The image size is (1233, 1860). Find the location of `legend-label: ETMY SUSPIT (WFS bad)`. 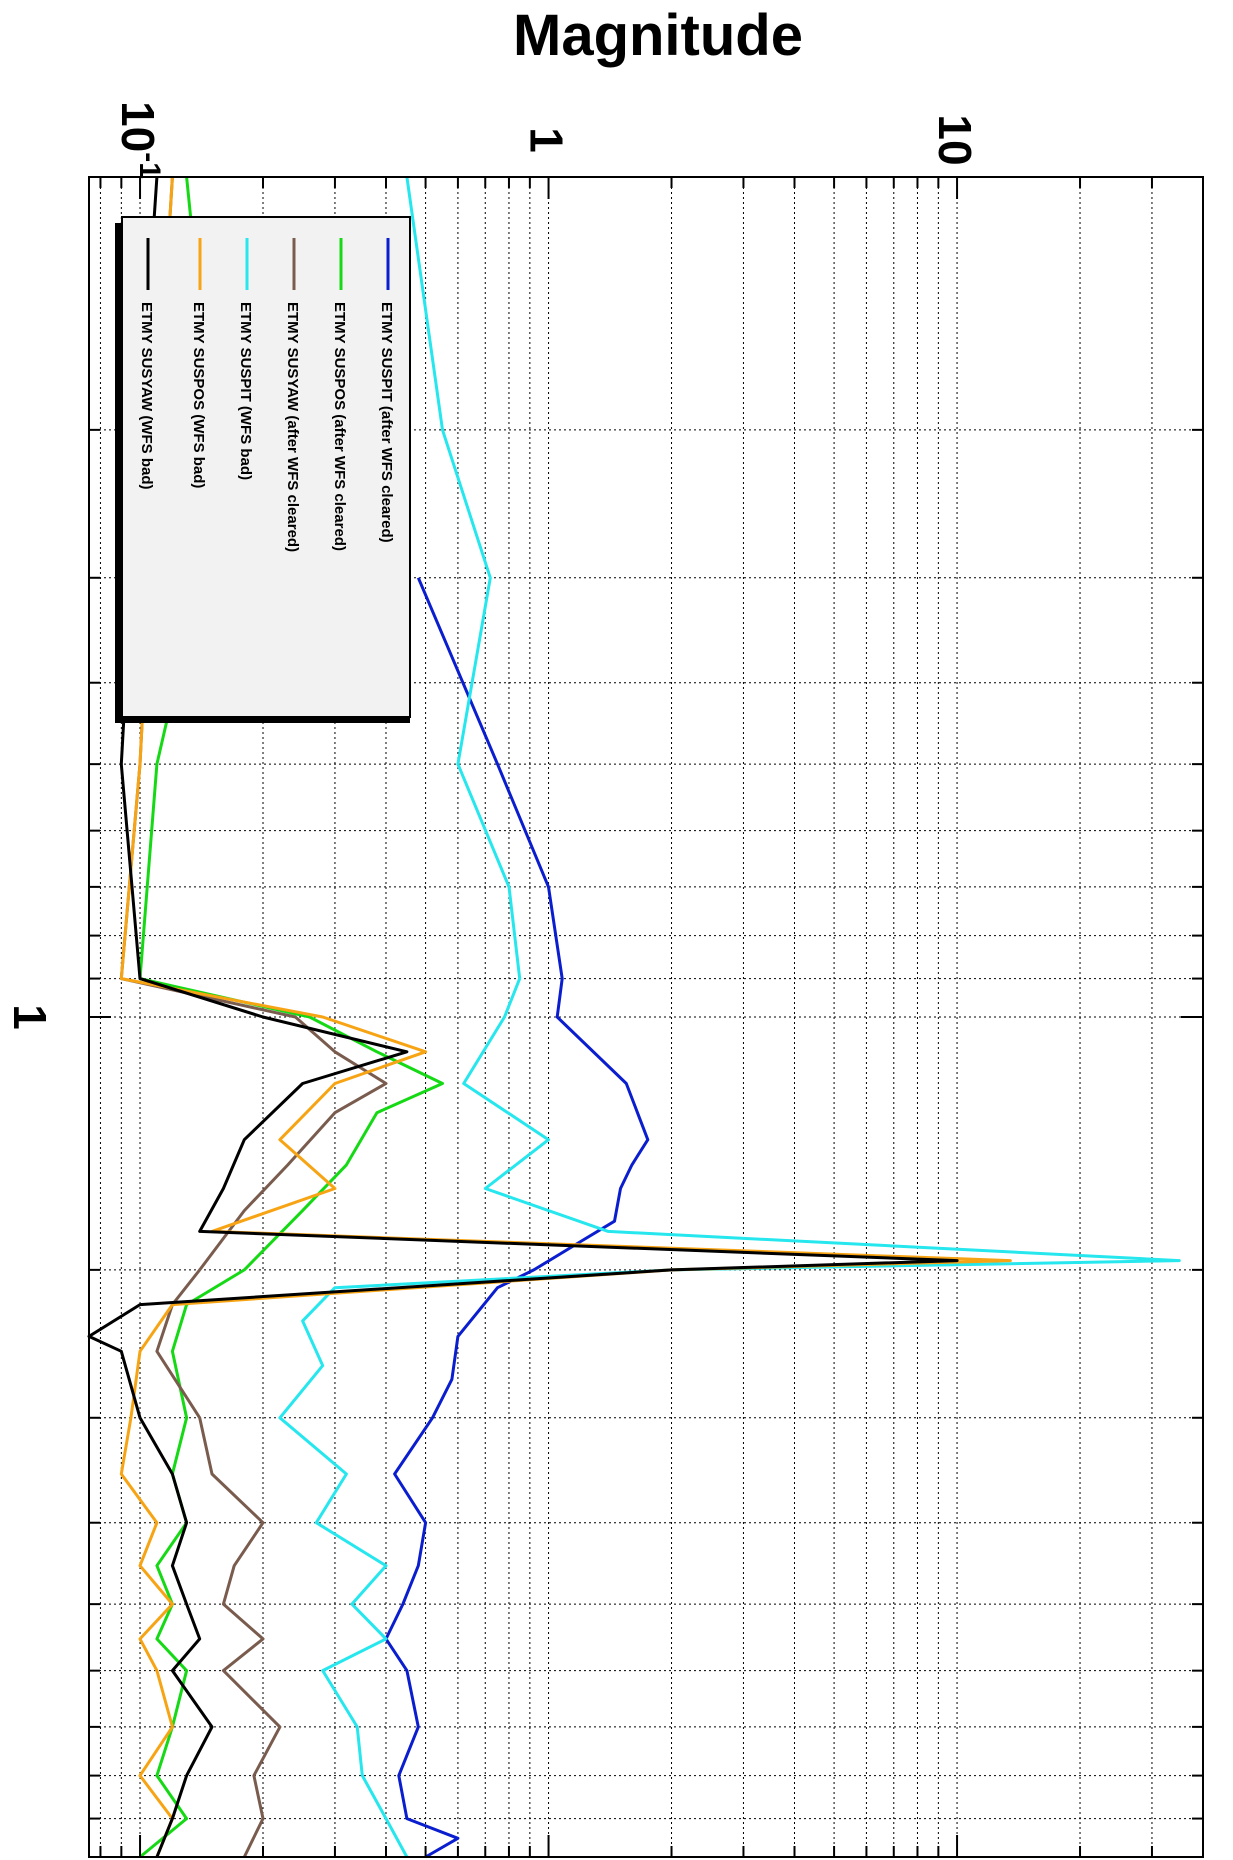

legend-label: ETMY SUSPIT (WFS bad) is located at coordinates (245, 391).